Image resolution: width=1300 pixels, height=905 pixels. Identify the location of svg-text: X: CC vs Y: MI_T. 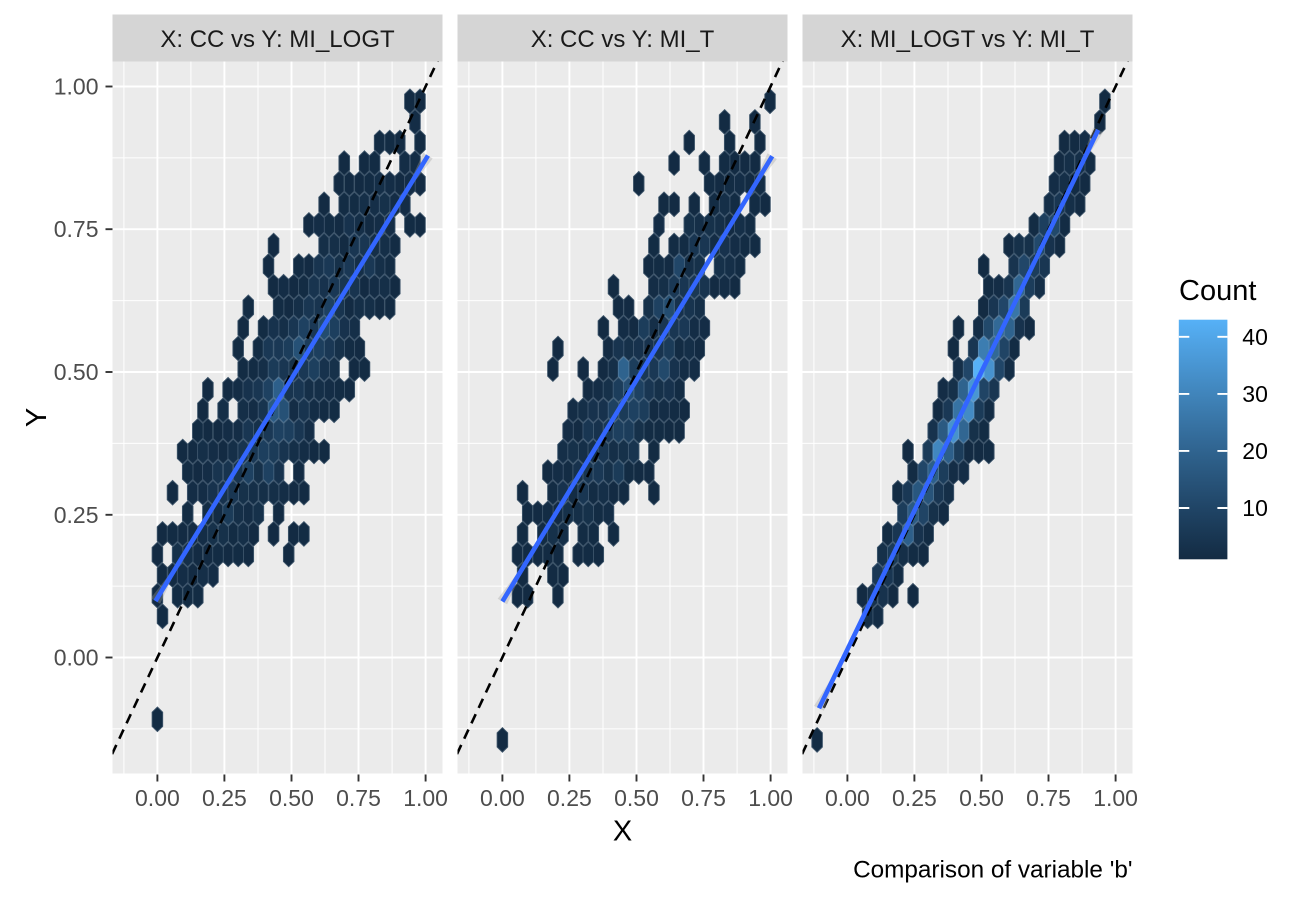
(623, 39).